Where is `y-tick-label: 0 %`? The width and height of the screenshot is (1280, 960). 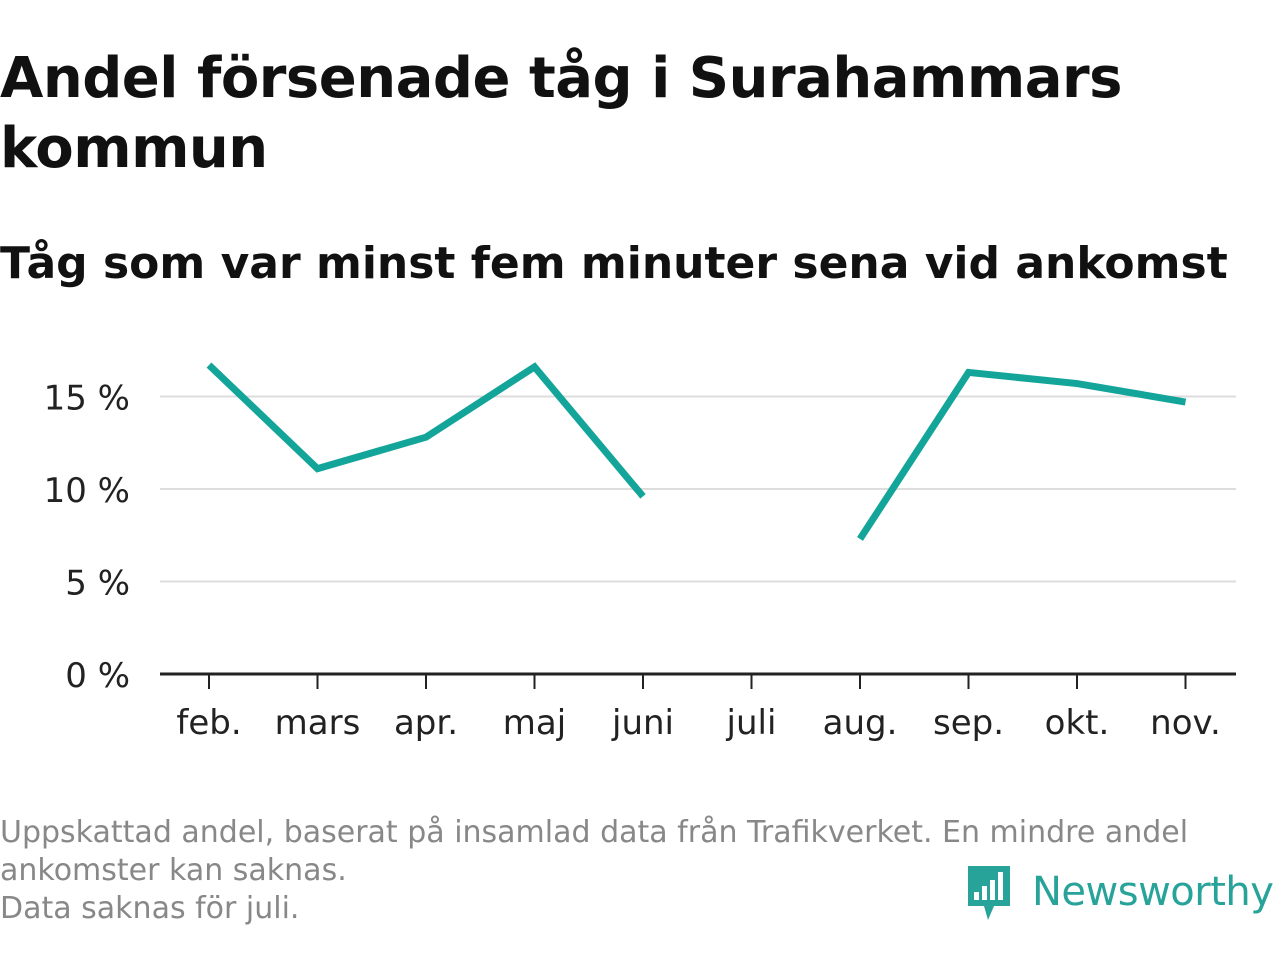 y-tick-label: 0 % is located at coordinates (97, 676).